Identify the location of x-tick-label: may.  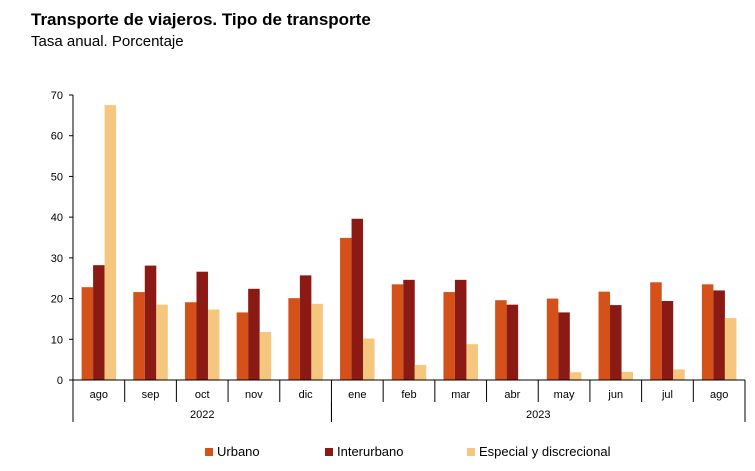
(564, 395).